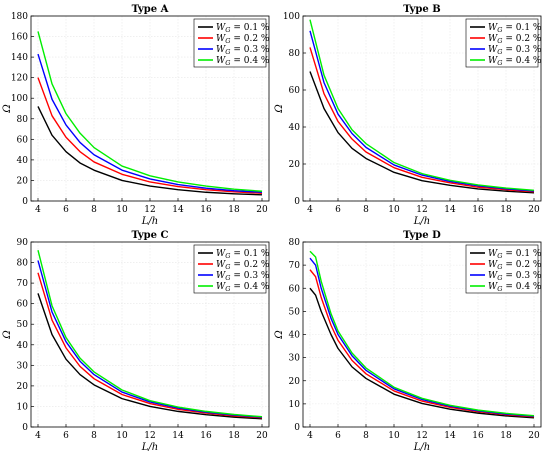 Image resolution: width=550 pixels, height=461 pixels. I want to click on y-tick-label: 90, so click(23, 243).